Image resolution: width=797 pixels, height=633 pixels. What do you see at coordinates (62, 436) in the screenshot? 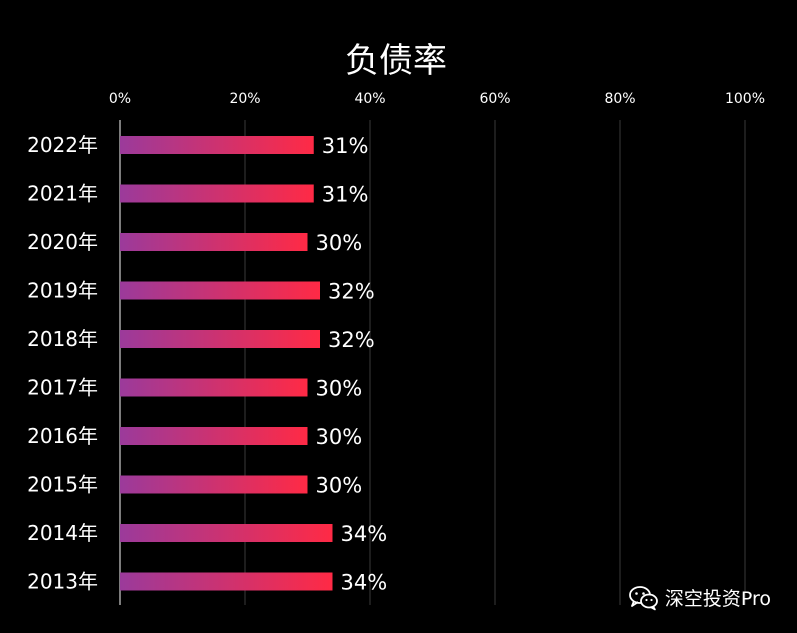
I see `category-label: 2016年` at bounding box center [62, 436].